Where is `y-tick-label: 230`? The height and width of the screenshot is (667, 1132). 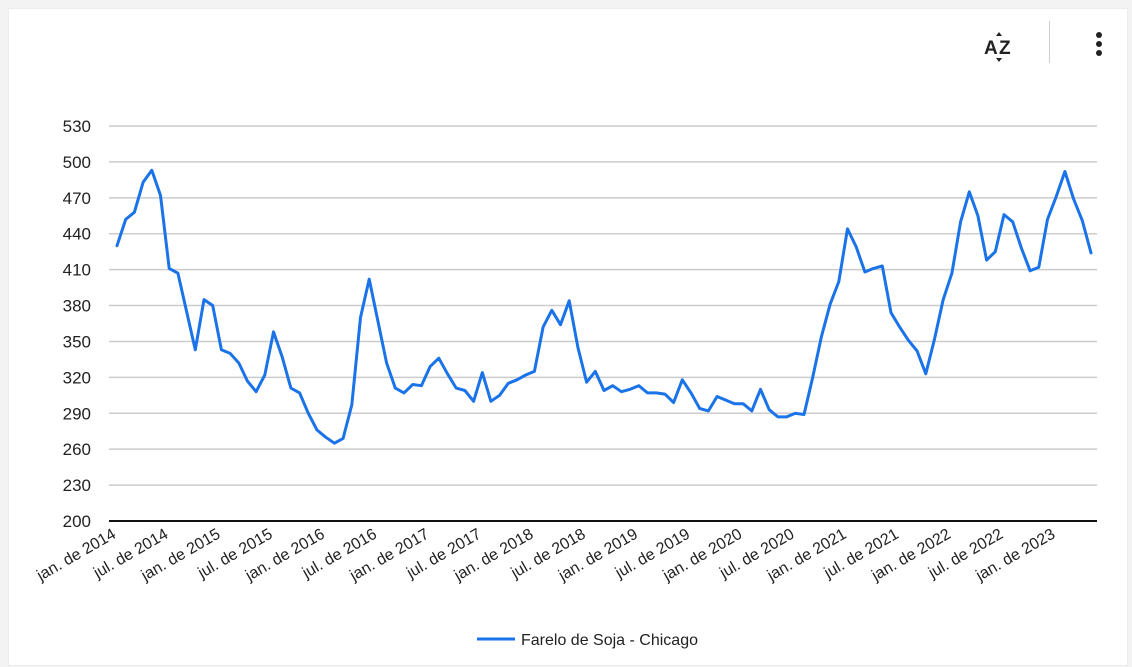 y-tick-label: 230 is located at coordinates (77, 485).